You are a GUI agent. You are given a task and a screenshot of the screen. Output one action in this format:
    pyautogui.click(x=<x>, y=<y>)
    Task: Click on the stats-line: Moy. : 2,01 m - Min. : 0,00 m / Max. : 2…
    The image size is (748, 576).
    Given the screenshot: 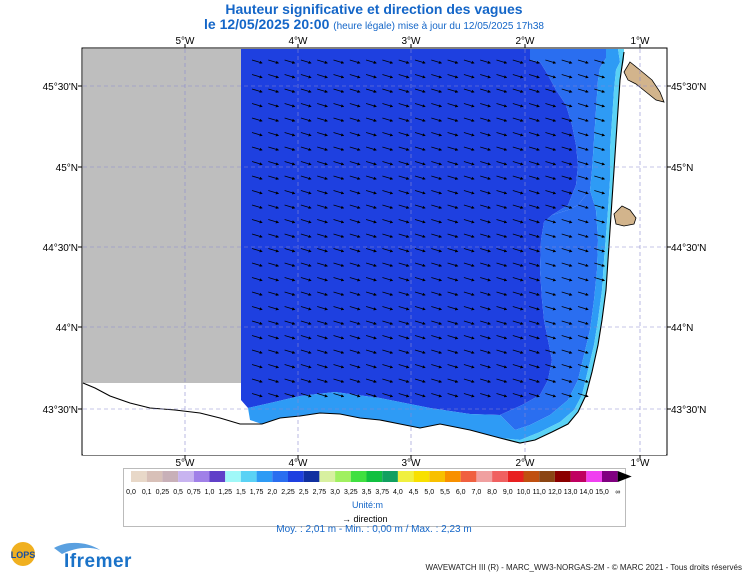 What is the action you would take?
    pyautogui.click(x=374, y=529)
    